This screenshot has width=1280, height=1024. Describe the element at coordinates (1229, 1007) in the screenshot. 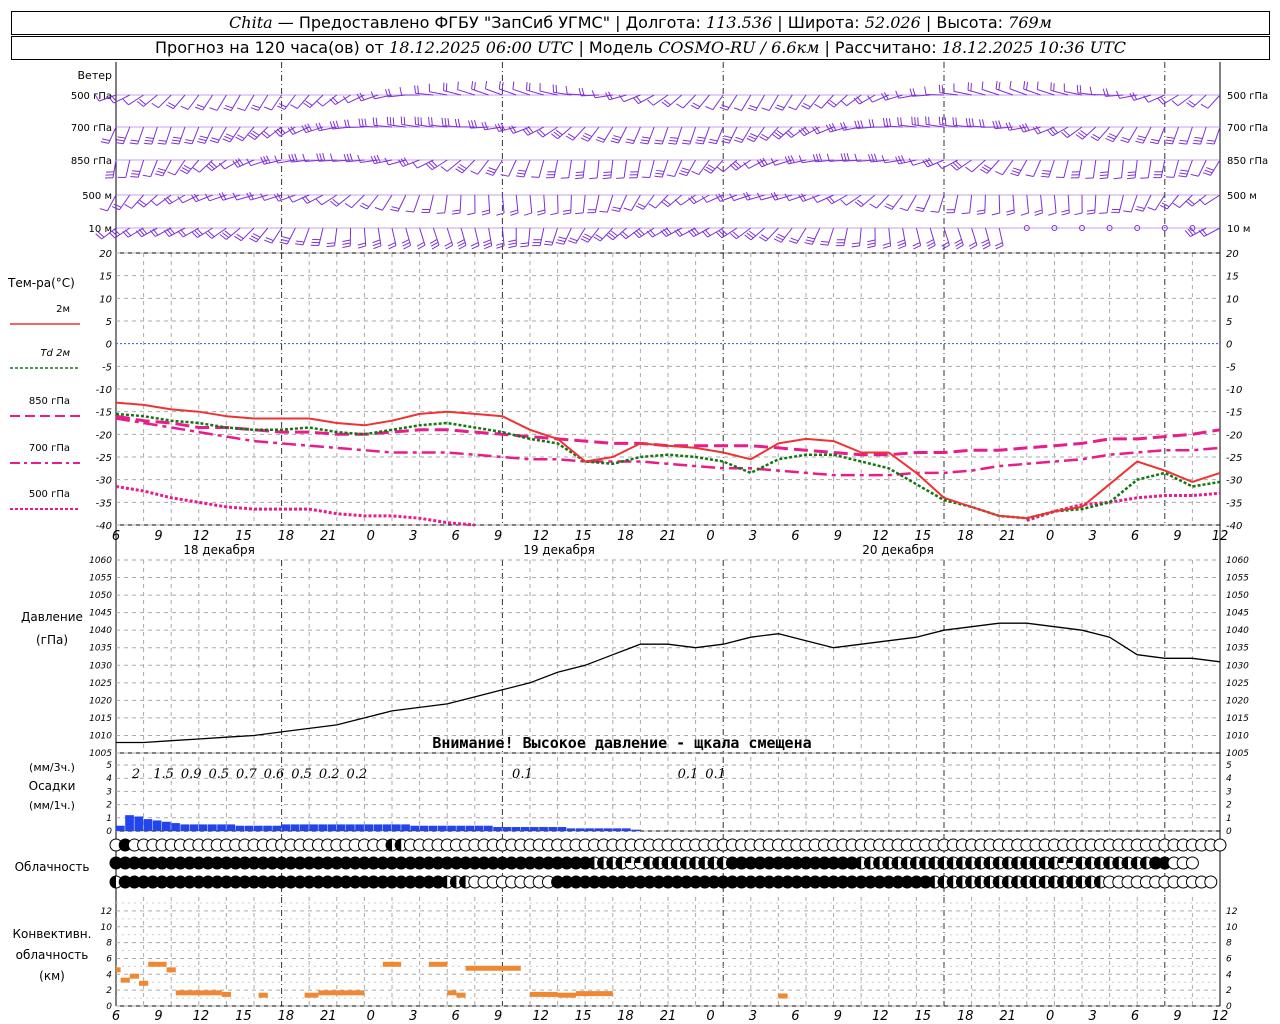

I see `conv-tick-right: 0` at that location.